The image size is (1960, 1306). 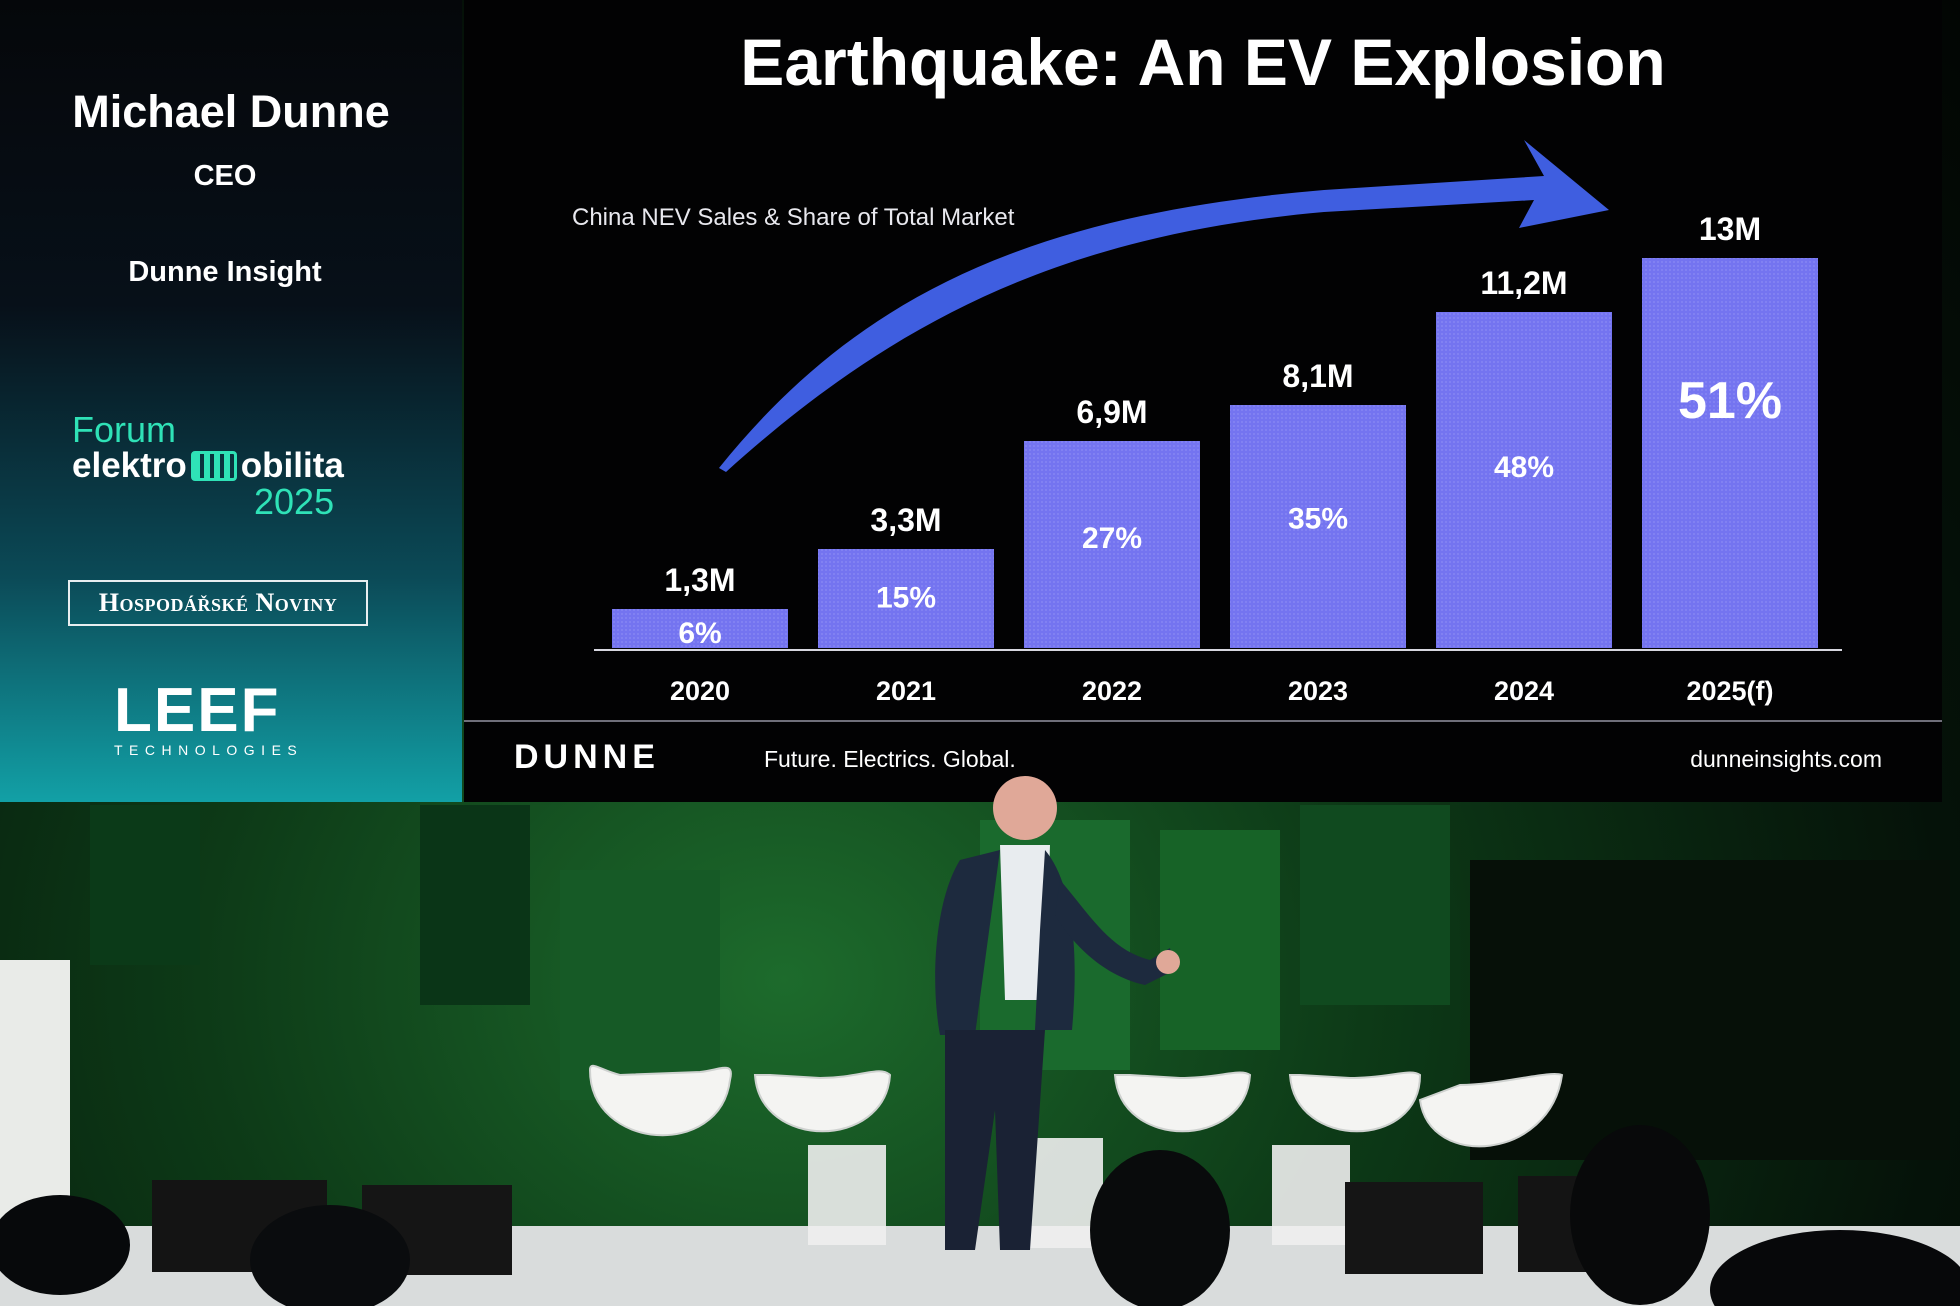 I want to click on category-label: 2021, so click(x=906, y=691).